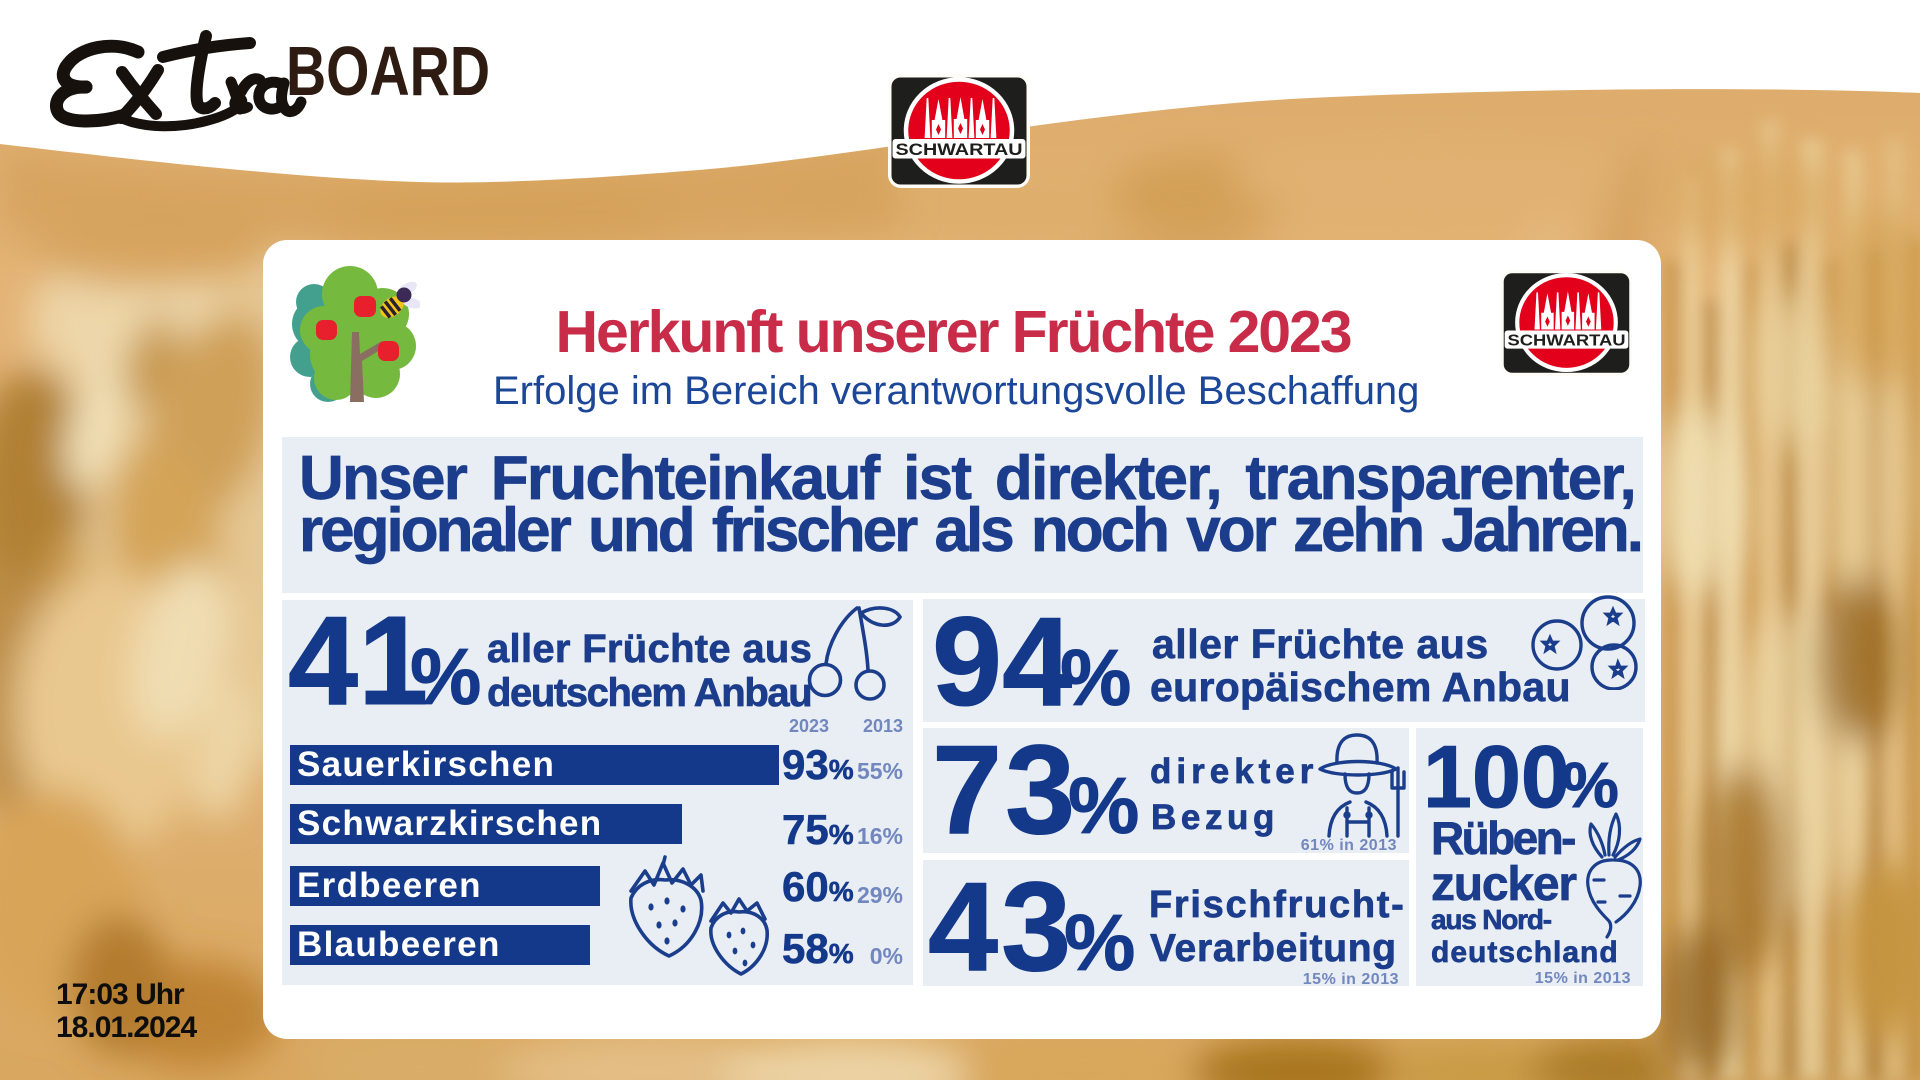 Image resolution: width=1920 pixels, height=1080 pixels. What do you see at coordinates (388, 71) in the screenshot?
I see `svg-text: BOARD` at bounding box center [388, 71].